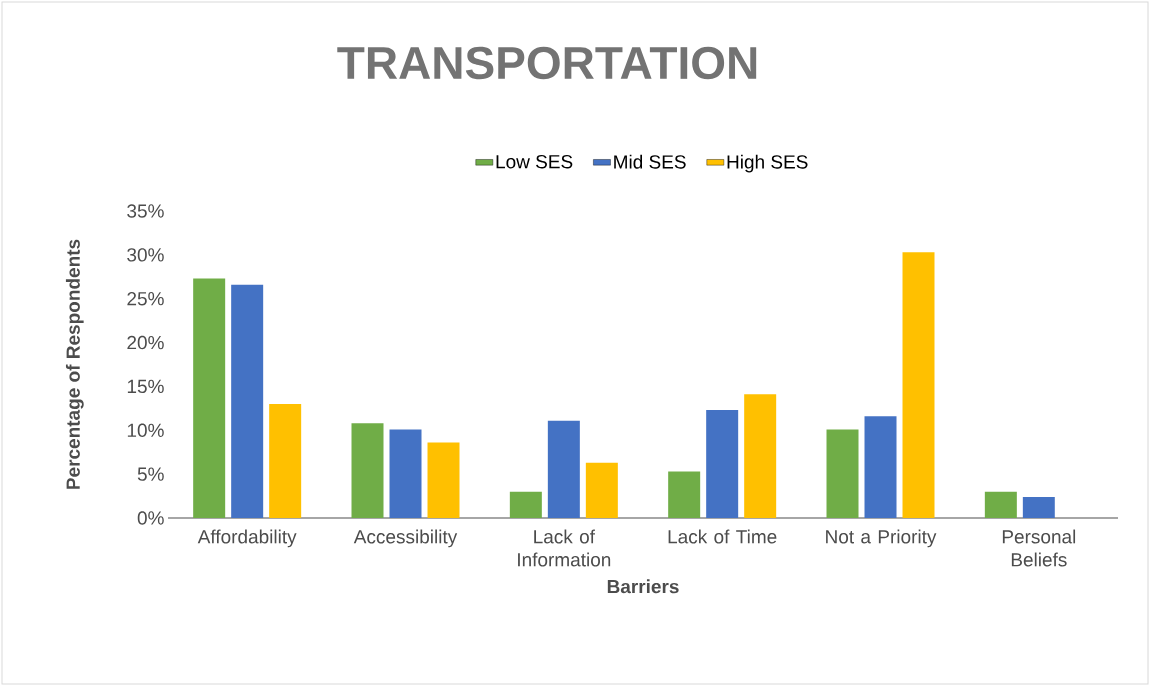 This screenshot has height=686, width=1150. I want to click on x-tick-label: Not a Priority, so click(881, 538).